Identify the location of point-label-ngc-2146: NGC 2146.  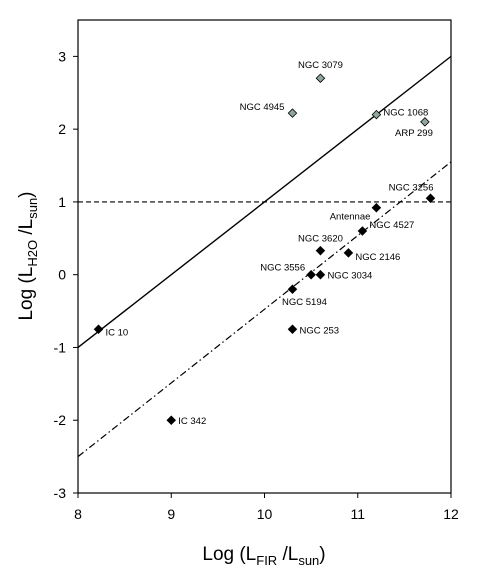
(377, 257).